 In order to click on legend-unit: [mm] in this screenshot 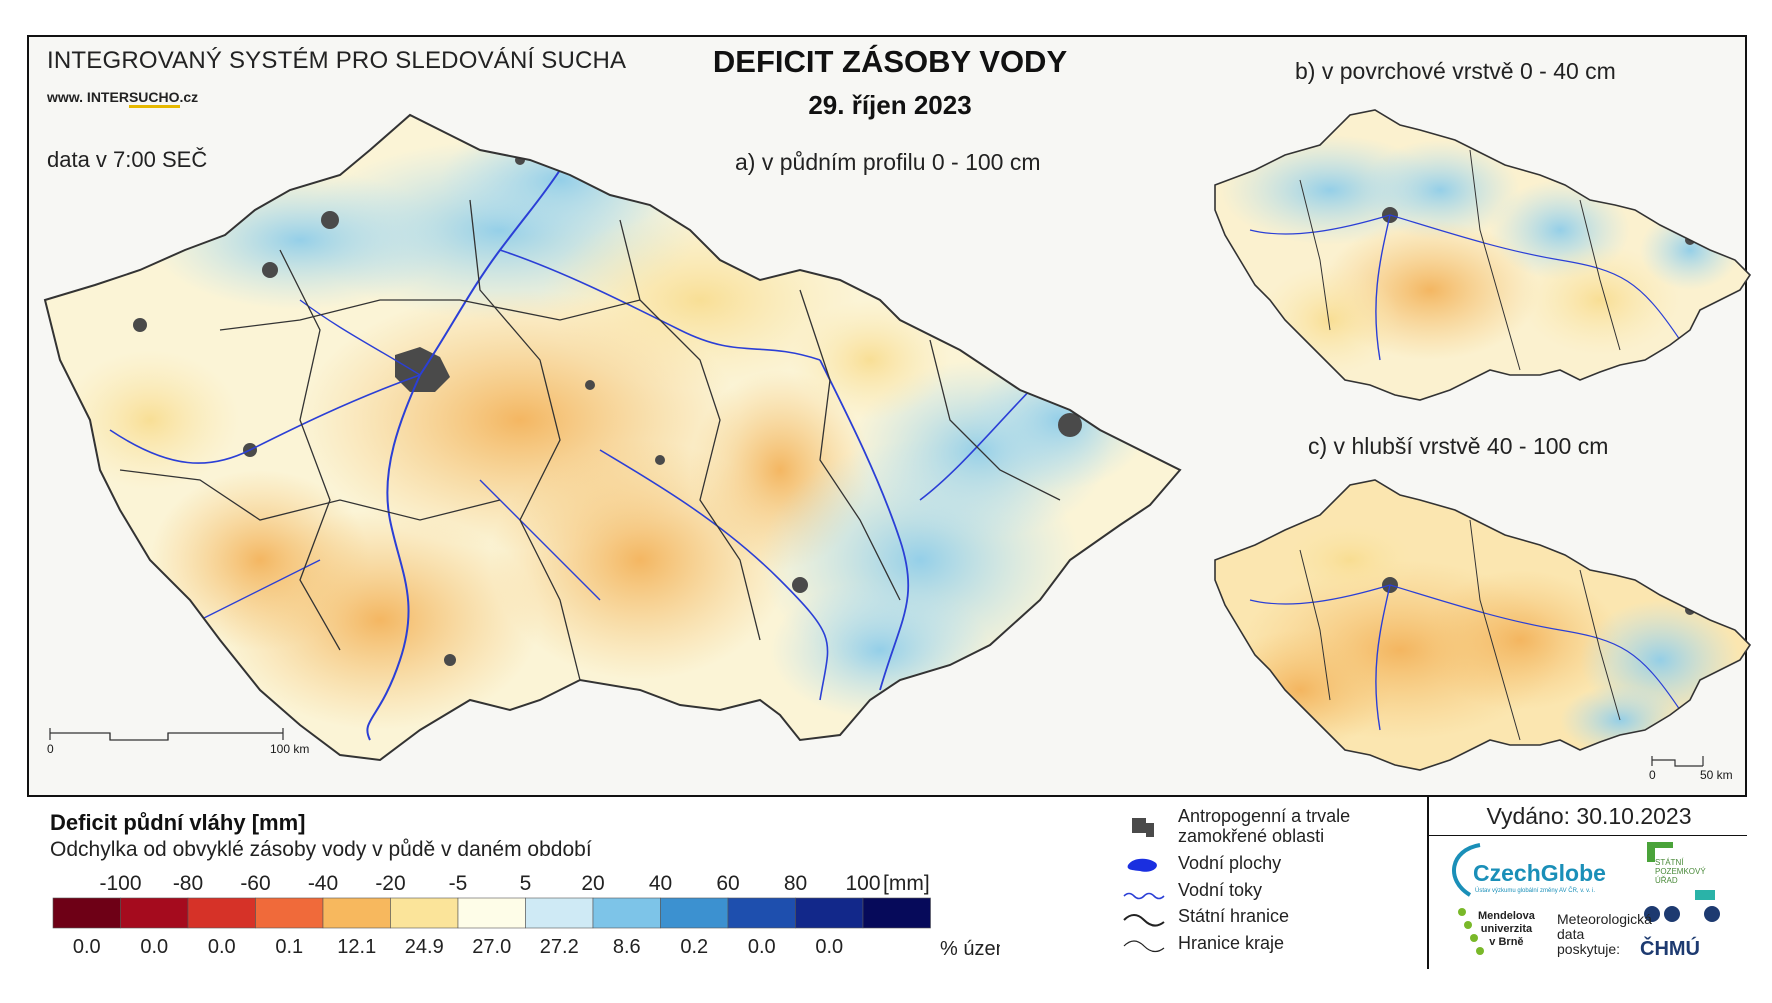, I will do `click(906, 883)`.